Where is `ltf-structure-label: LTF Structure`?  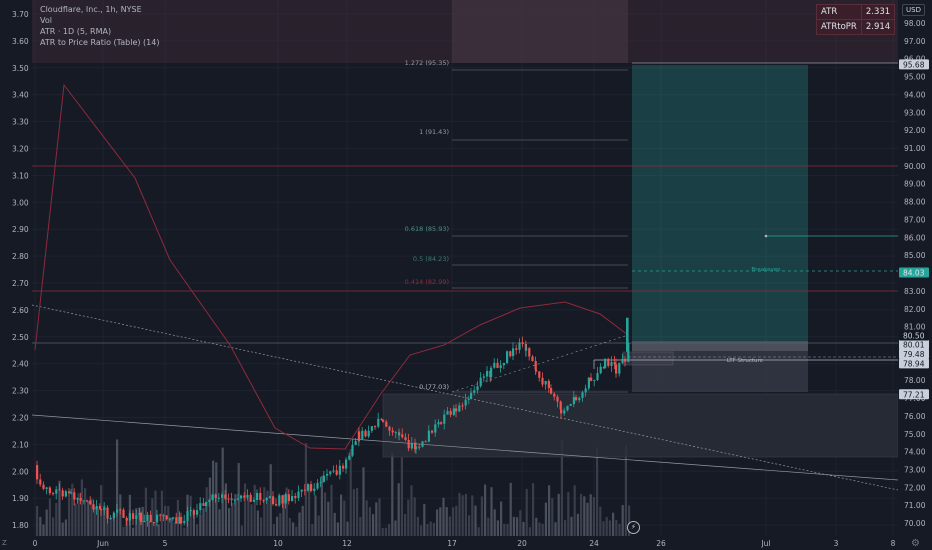 ltf-structure-label: LTF Structure is located at coordinates (745, 361).